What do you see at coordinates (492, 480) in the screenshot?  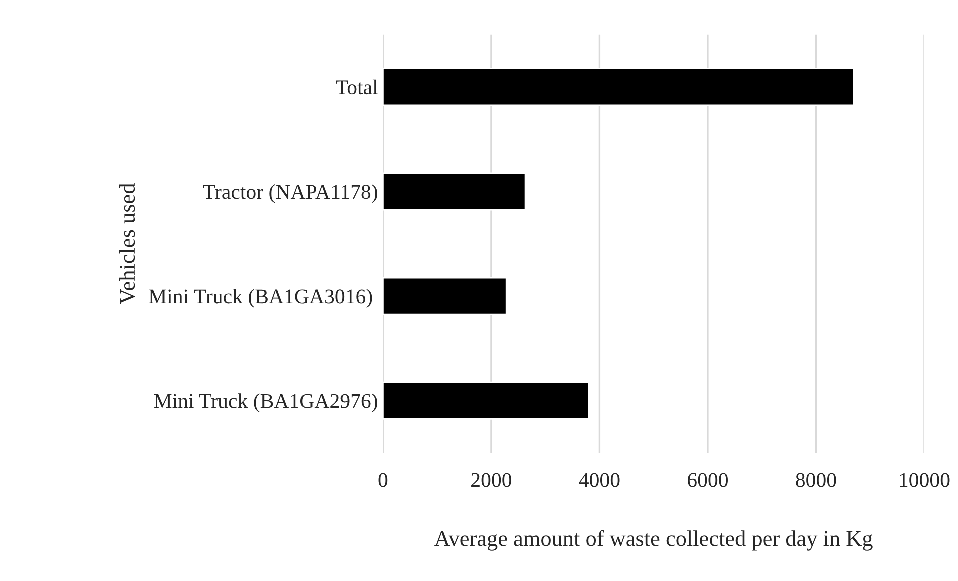 I see `x-tick-label: 2000` at bounding box center [492, 480].